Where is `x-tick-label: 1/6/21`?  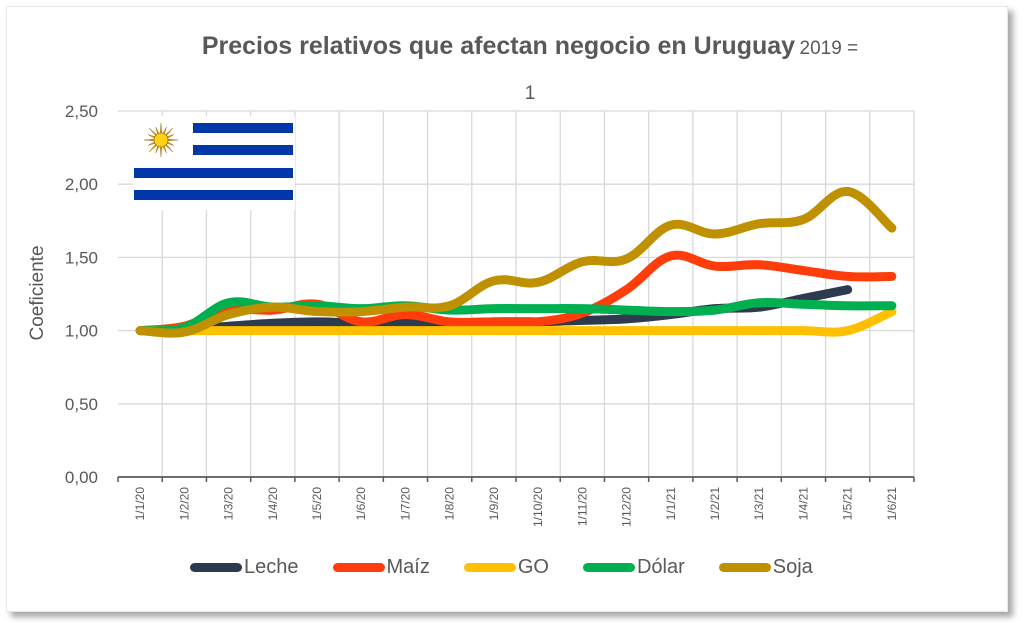
x-tick-label: 1/6/21 is located at coordinates (892, 504).